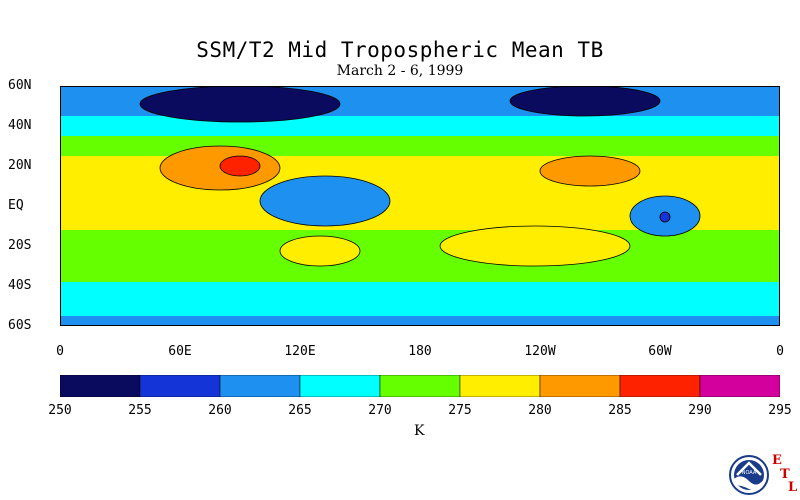  Describe the element at coordinates (419, 431) in the screenshot. I see `colorbar-unit: K` at that location.